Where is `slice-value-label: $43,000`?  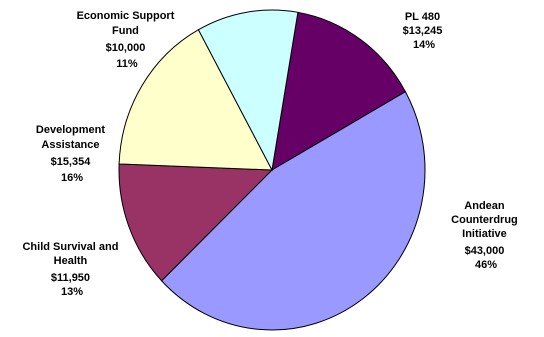
slice-value-label: $43,000 is located at coordinates (485, 251).